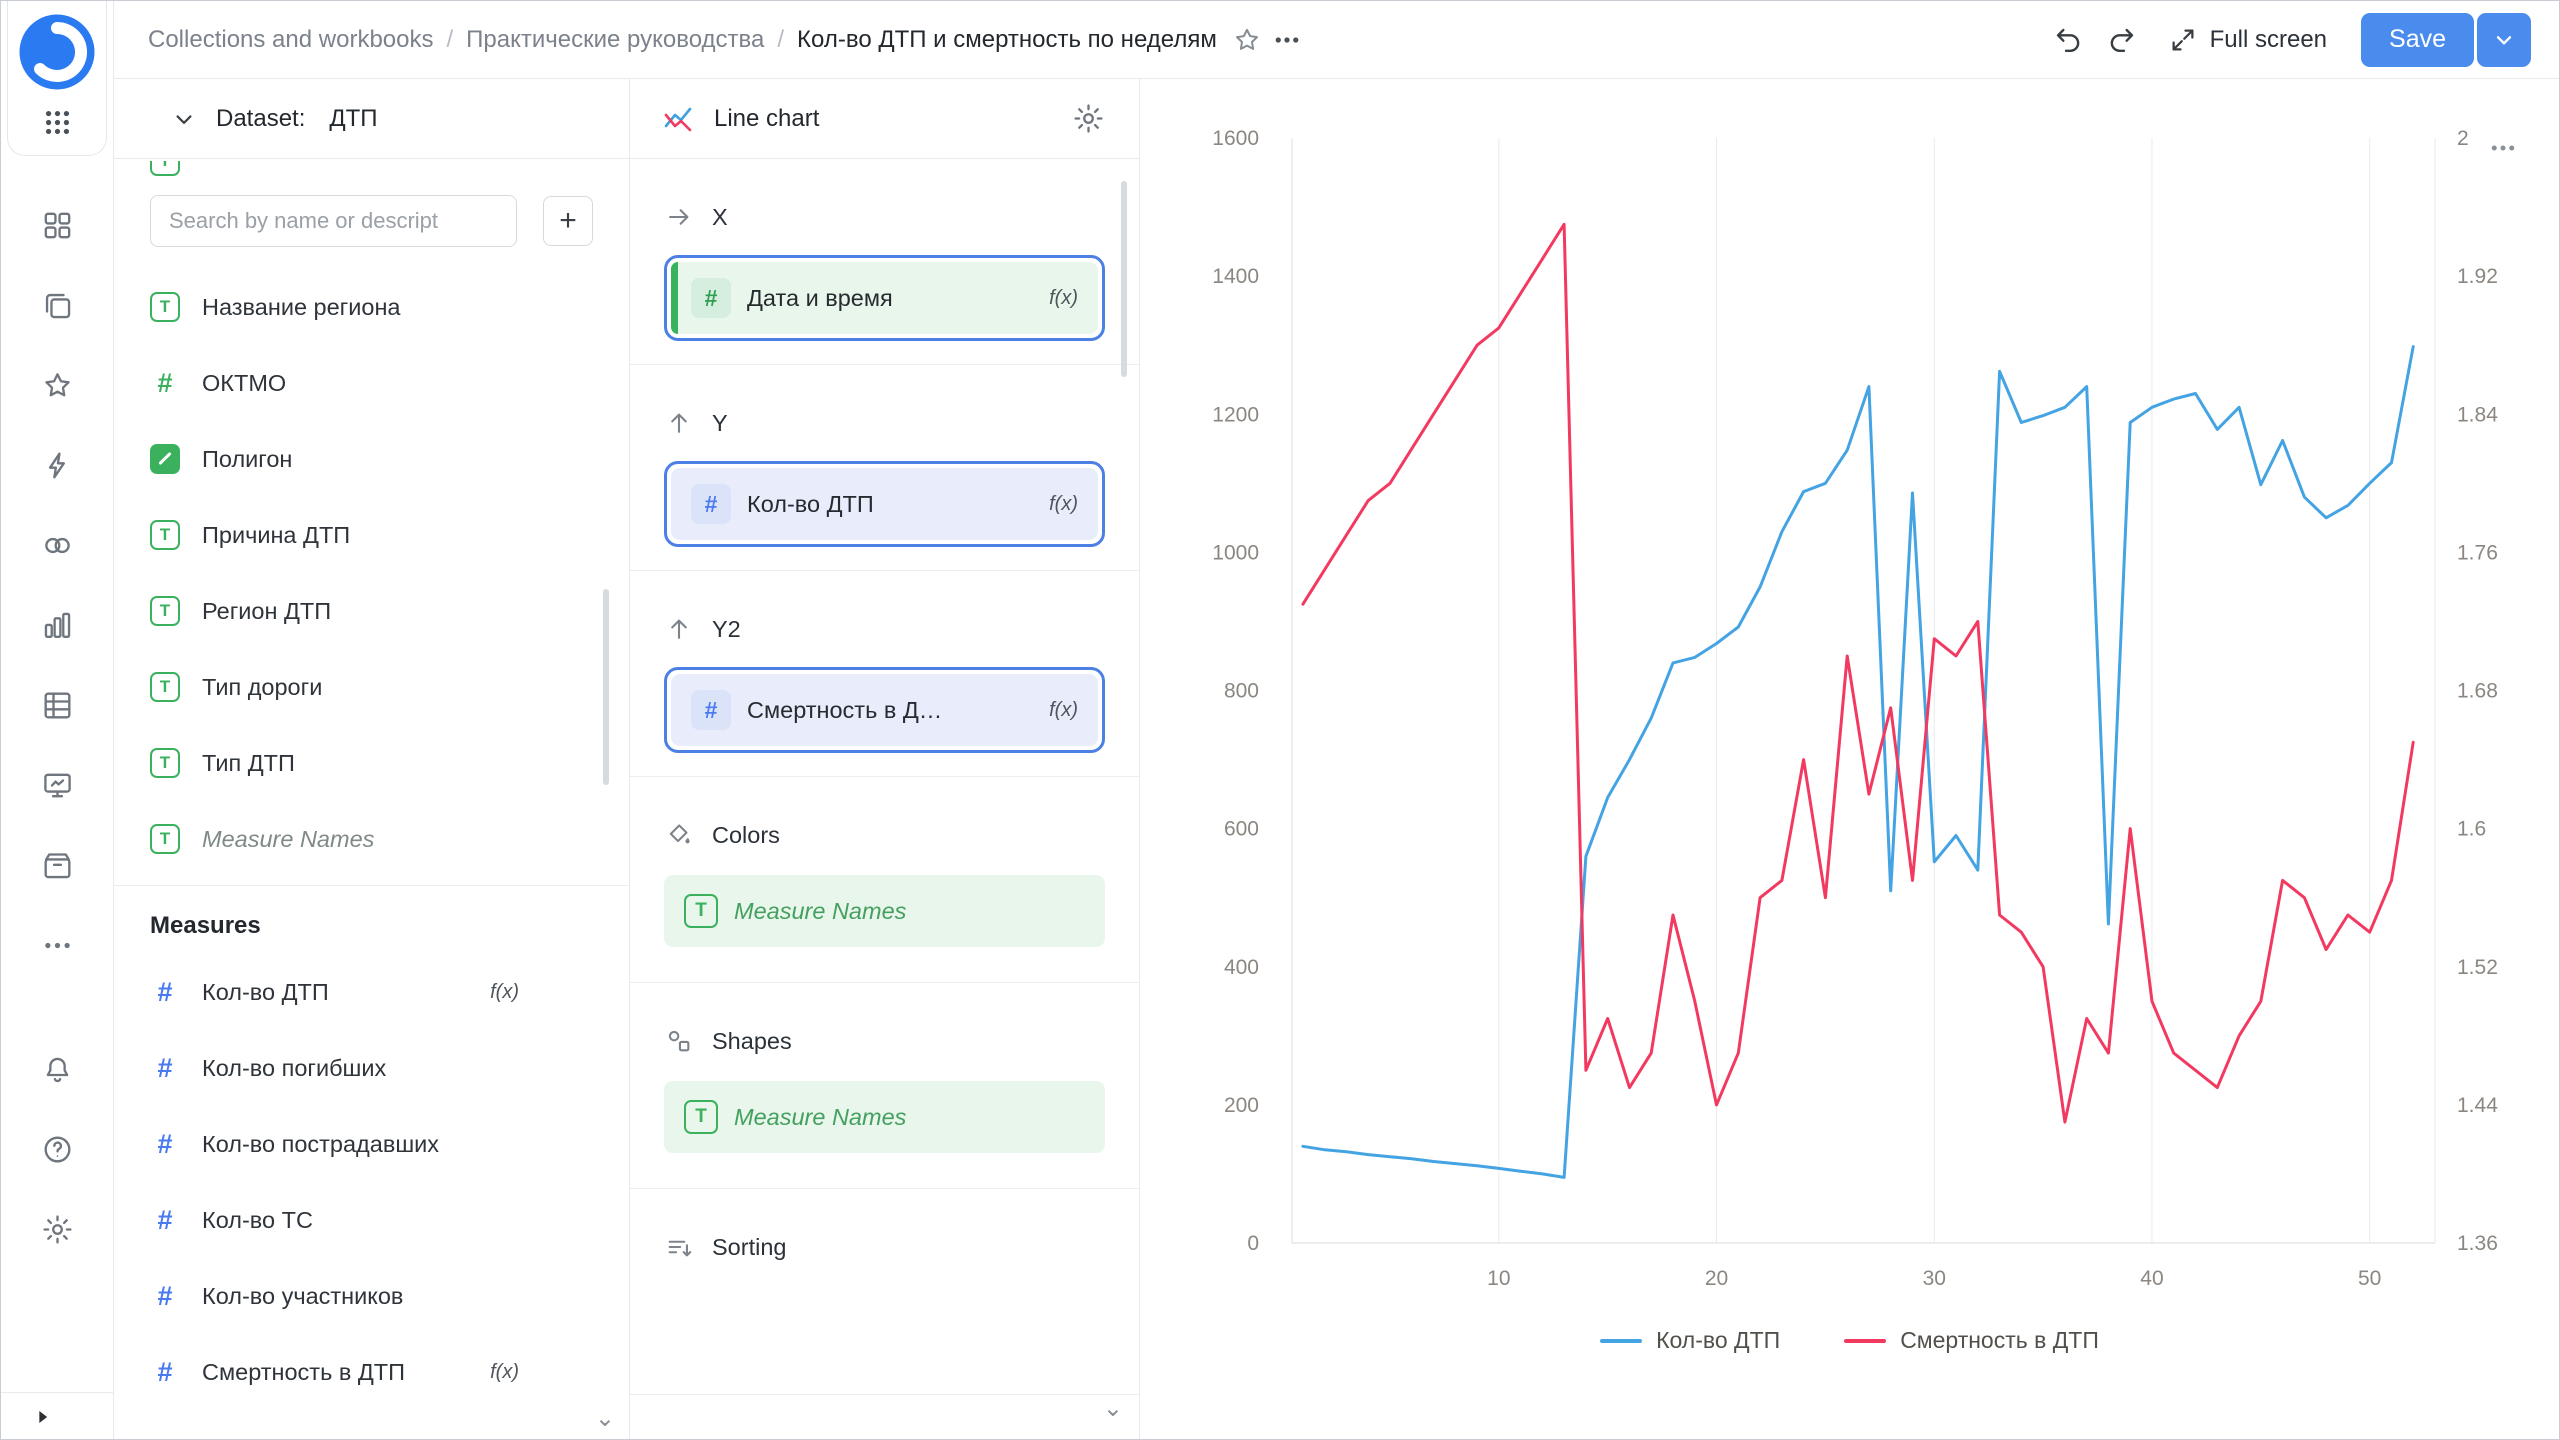 Image resolution: width=2560 pixels, height=1440 pixels. What do you see at coordinates (1063, 297) in the screenshot?
I see `formula-badge: f(x)` at bounding box center [1063, 297].